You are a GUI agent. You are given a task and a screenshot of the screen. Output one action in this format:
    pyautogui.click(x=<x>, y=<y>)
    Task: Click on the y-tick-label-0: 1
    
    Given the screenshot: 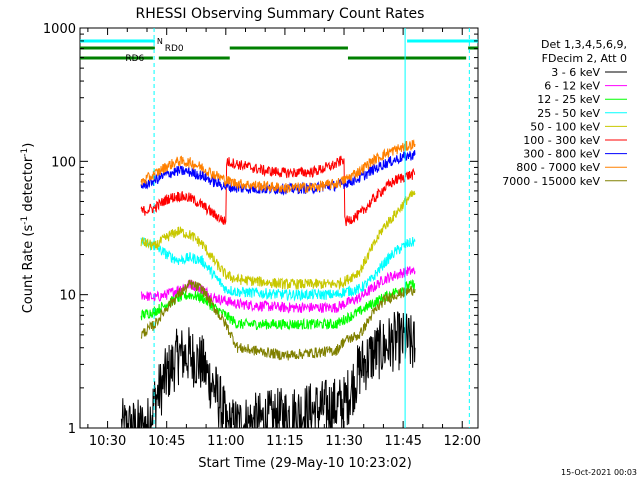 What is the action you would take?
    pyautogui.click(x=72, y=429)
    